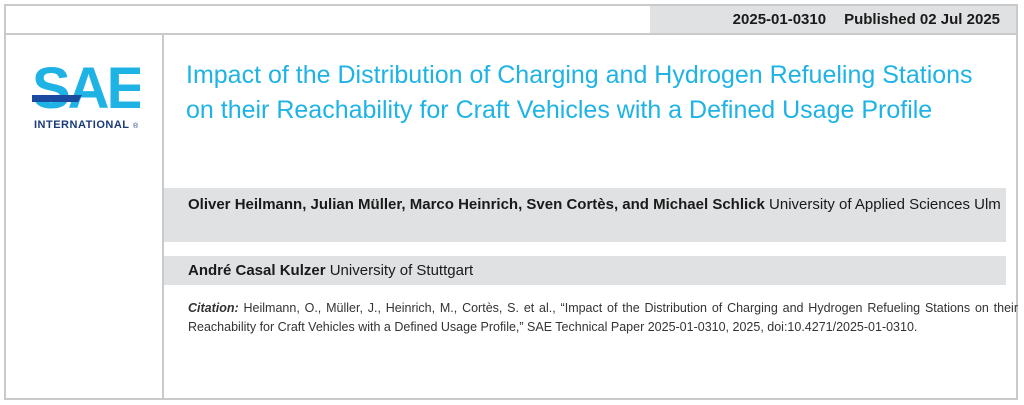 The image size is (1024, 405). I want to click on header-bar: 2025-01-0310 Published 02 Jul 2025, so click(833, 19).